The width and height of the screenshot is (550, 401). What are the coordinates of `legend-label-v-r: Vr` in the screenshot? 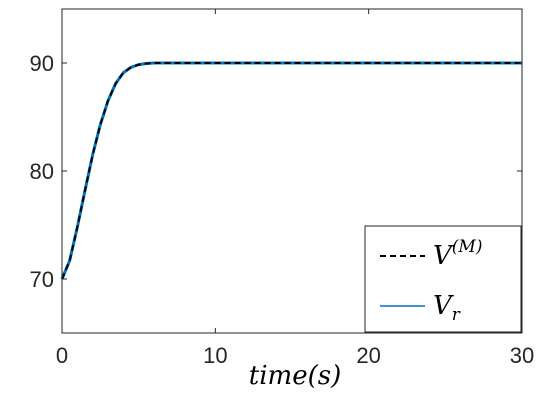 It's located at (447, 308).